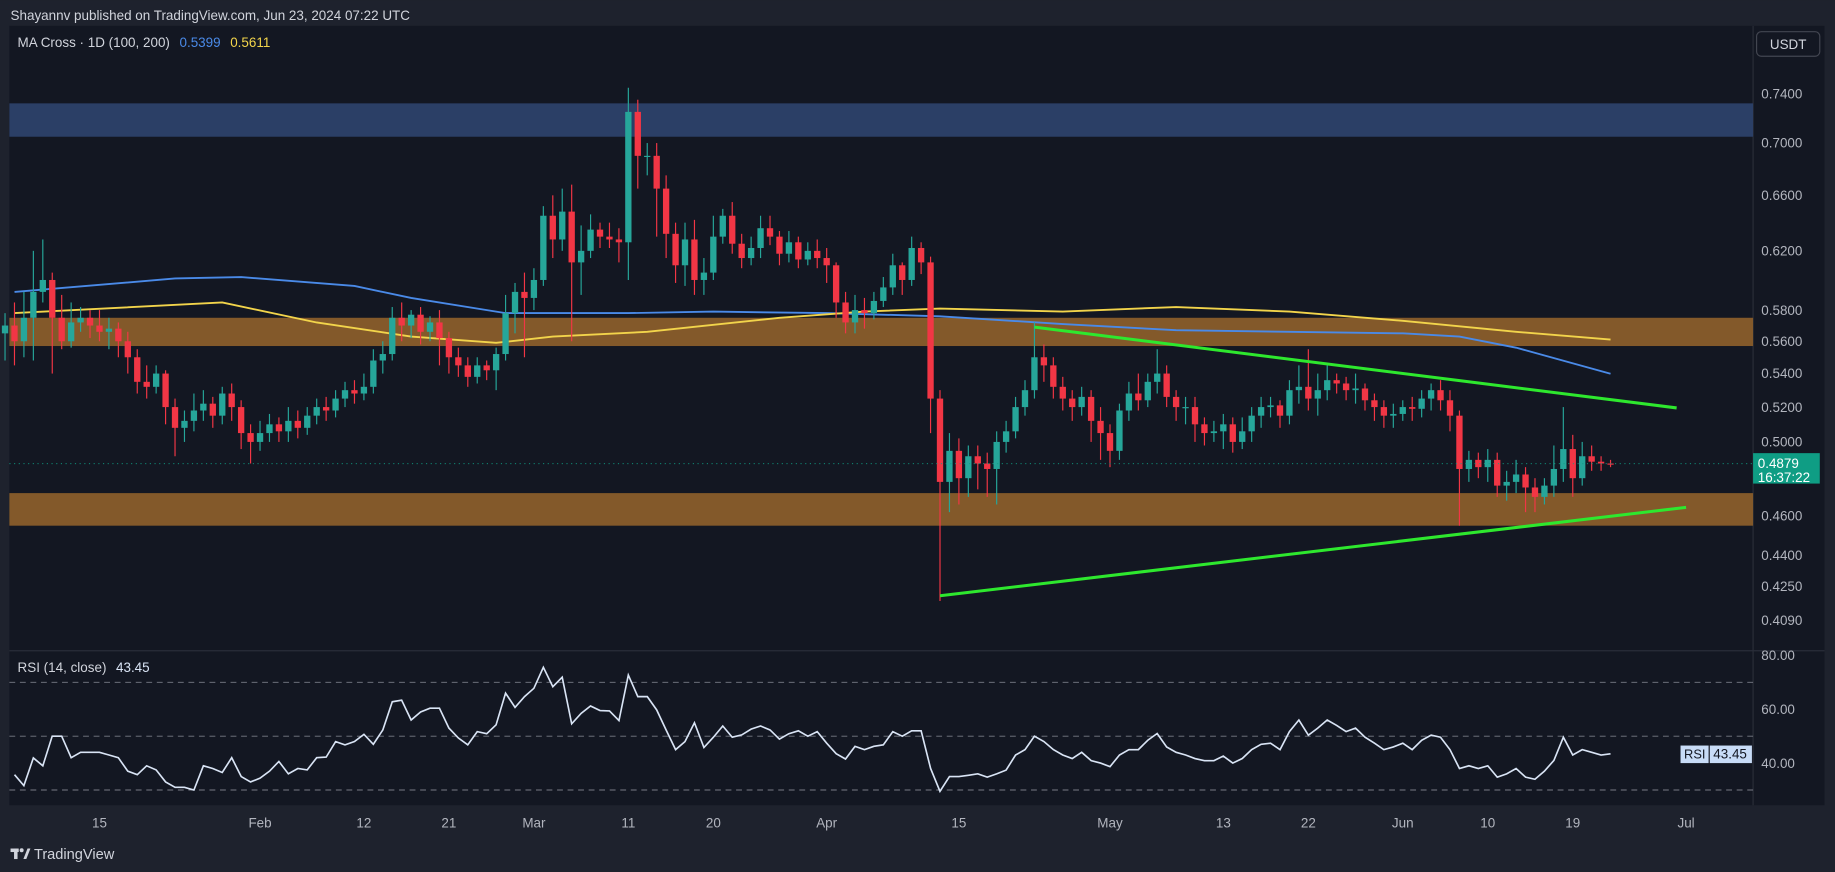 The width and height of the screenshot is (1835, 872). I want to click on rsi-axis: 80.00 60.00 40.00, so click(1778, 709).